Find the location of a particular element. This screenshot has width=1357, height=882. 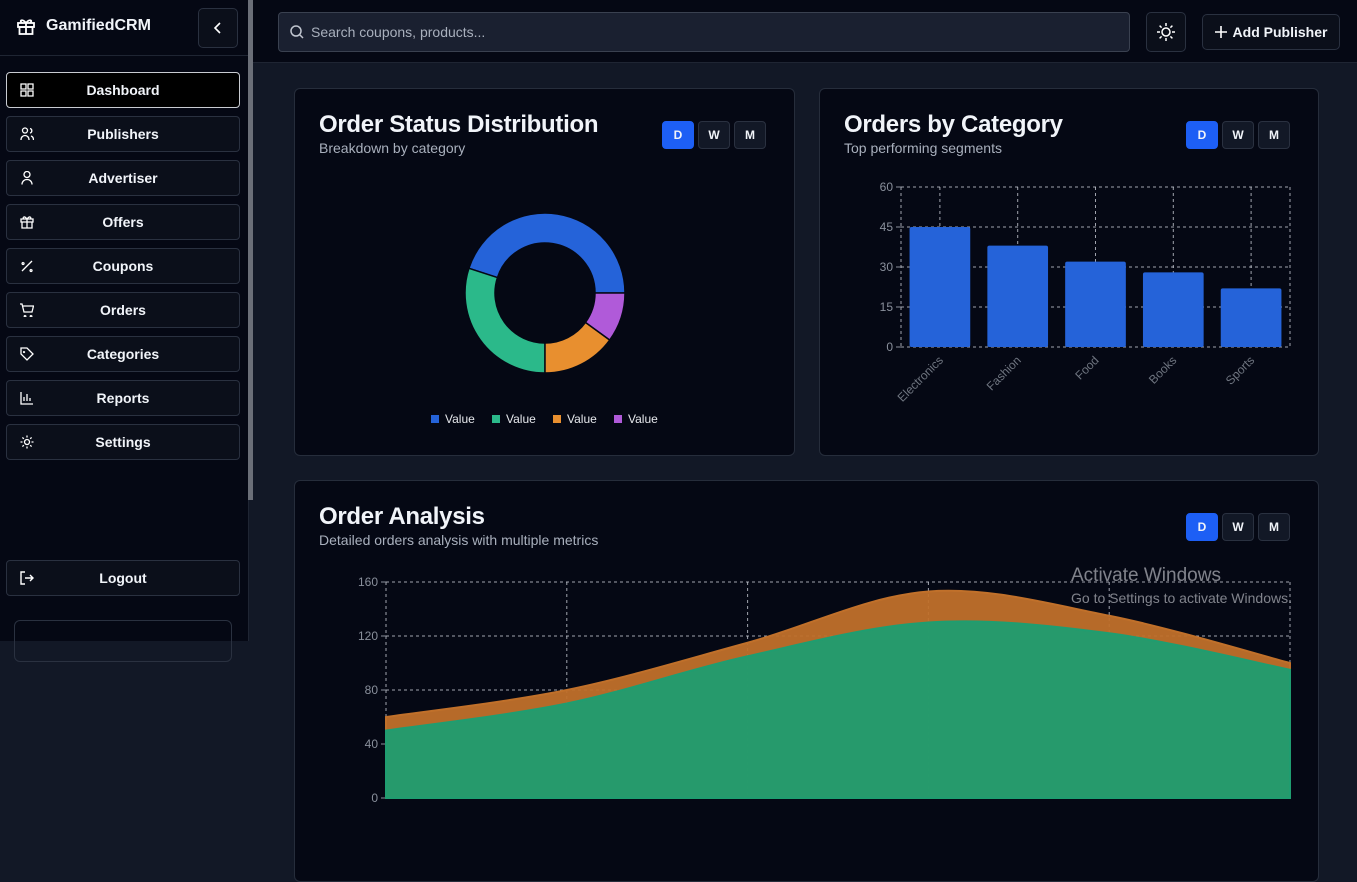

y-tick-label: 80 is located at coordinates (372, 690).